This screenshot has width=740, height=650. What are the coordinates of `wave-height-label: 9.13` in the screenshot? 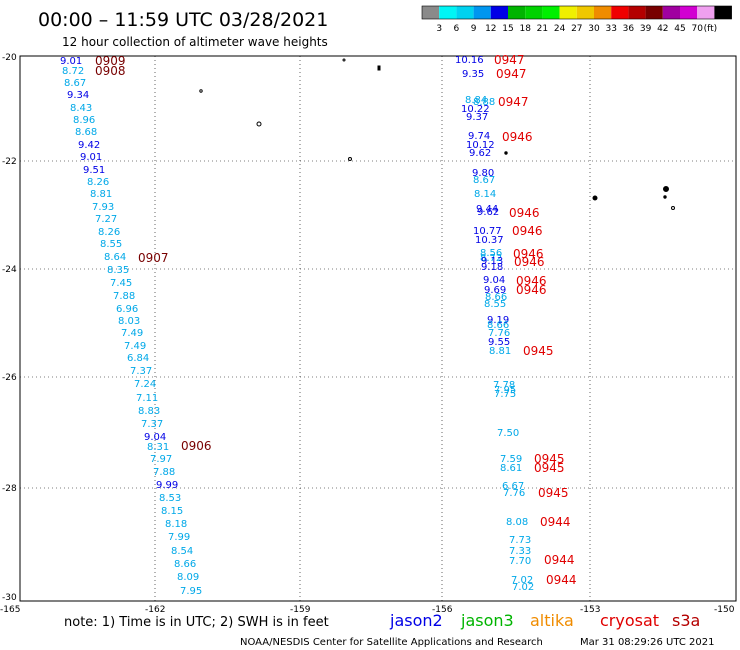 It's located at (492, 261).